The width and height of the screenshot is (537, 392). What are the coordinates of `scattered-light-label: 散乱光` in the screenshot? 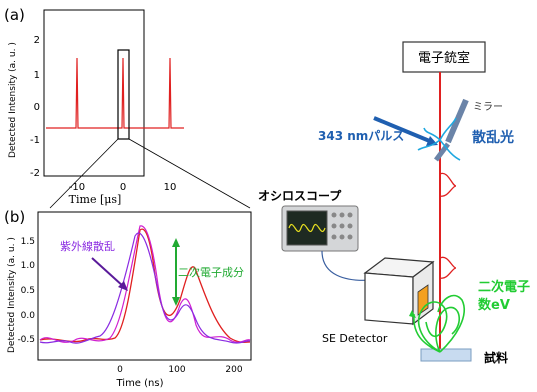 It's located at (493, 137).